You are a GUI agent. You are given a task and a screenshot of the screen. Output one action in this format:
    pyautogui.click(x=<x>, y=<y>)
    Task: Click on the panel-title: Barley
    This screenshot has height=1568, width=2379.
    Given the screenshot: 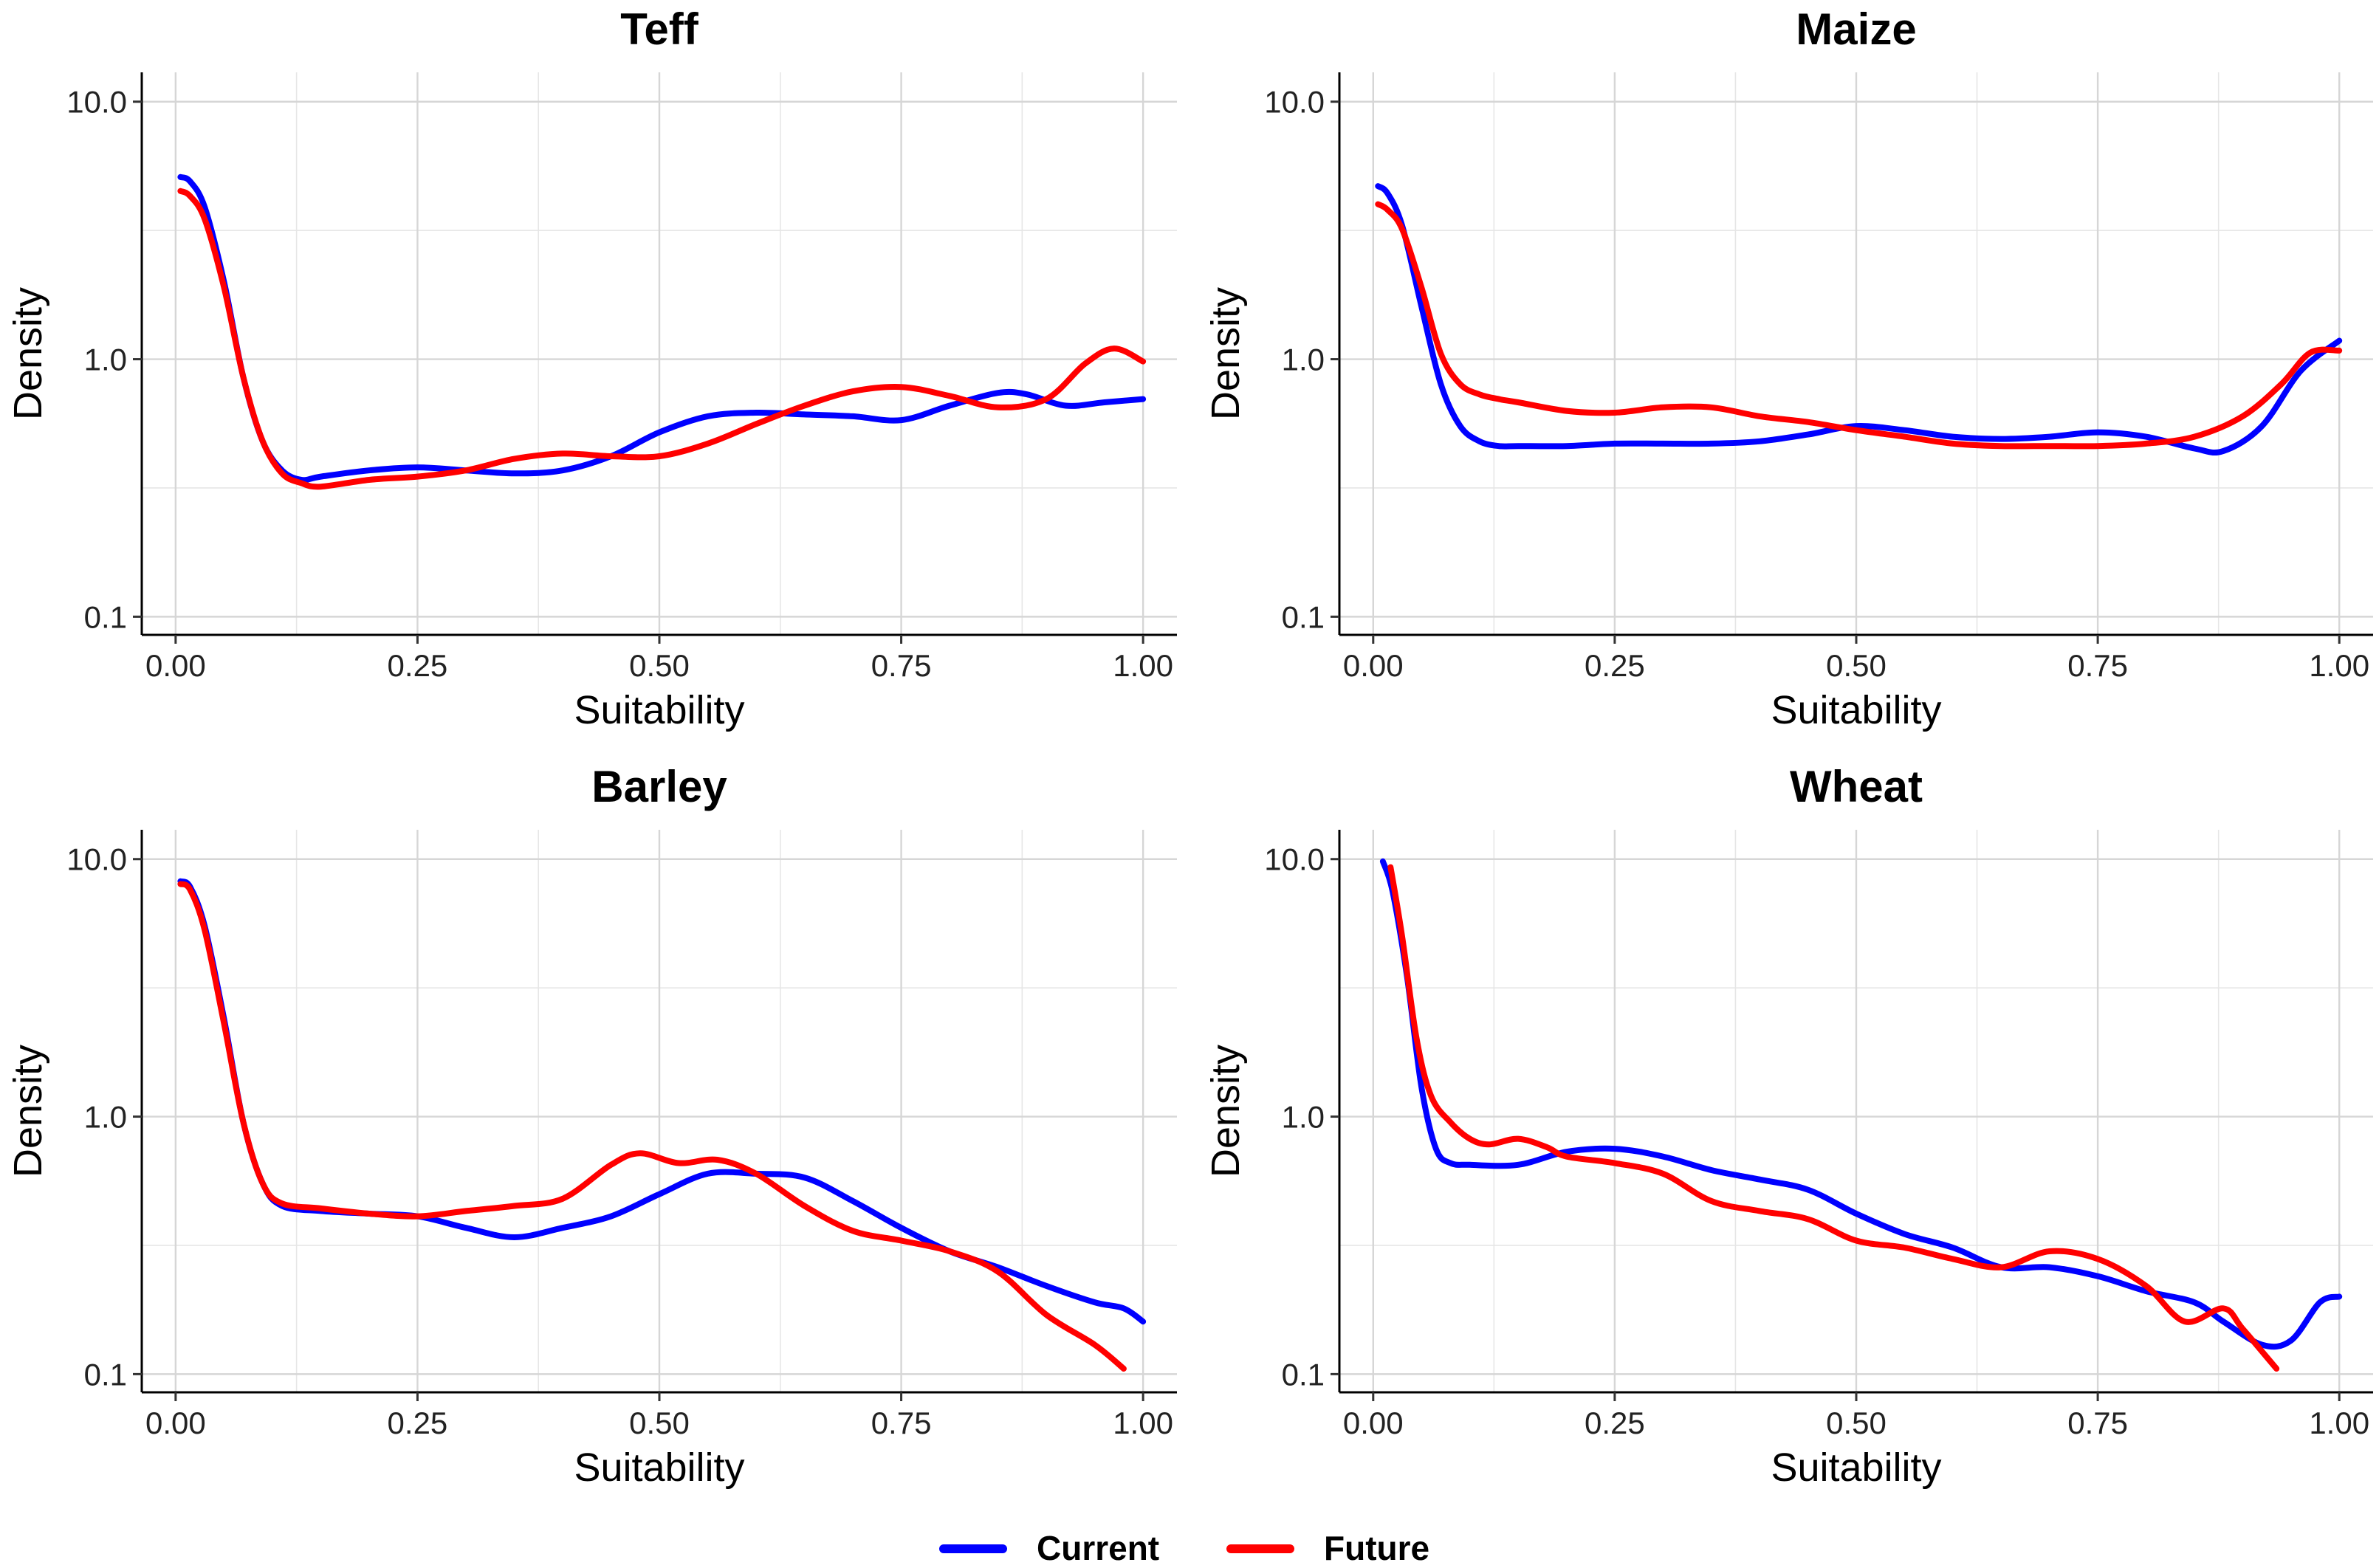 What is the action you would take?
    pyautogui.click(x=659, y=786)
    